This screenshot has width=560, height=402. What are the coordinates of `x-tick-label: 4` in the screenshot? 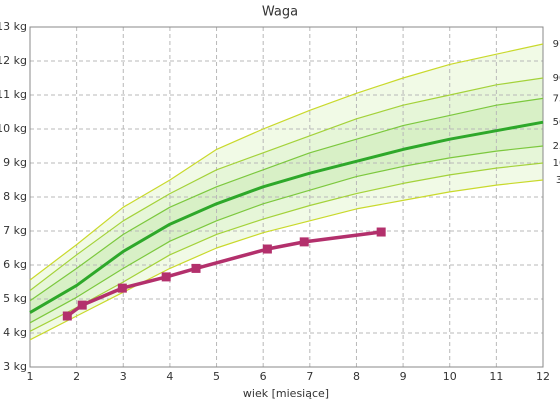 It's located at (169, 376).